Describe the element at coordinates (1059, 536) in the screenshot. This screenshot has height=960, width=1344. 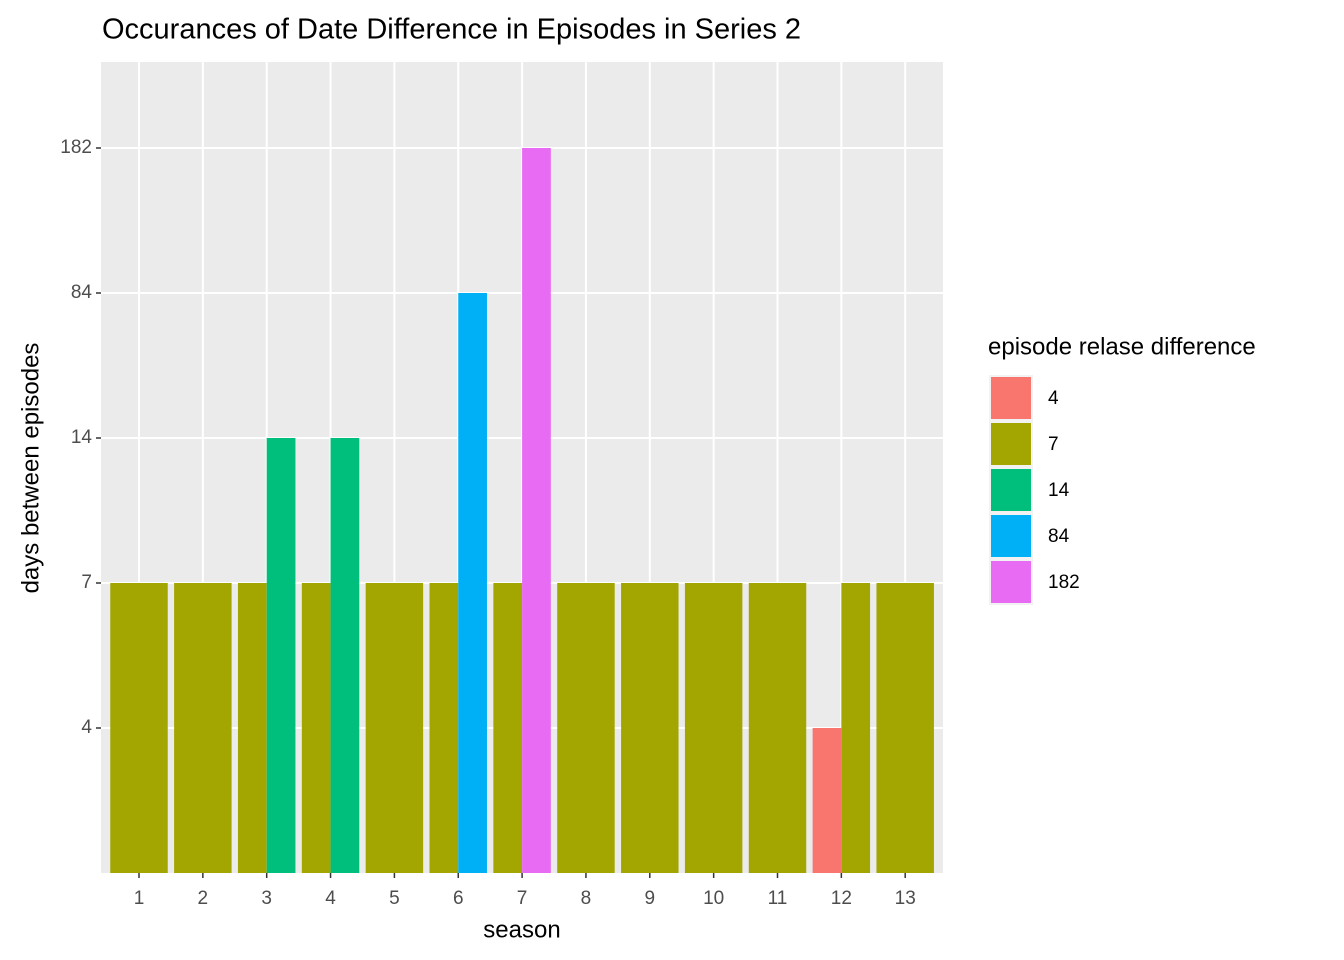
I see `legend-label: 84` at that location.